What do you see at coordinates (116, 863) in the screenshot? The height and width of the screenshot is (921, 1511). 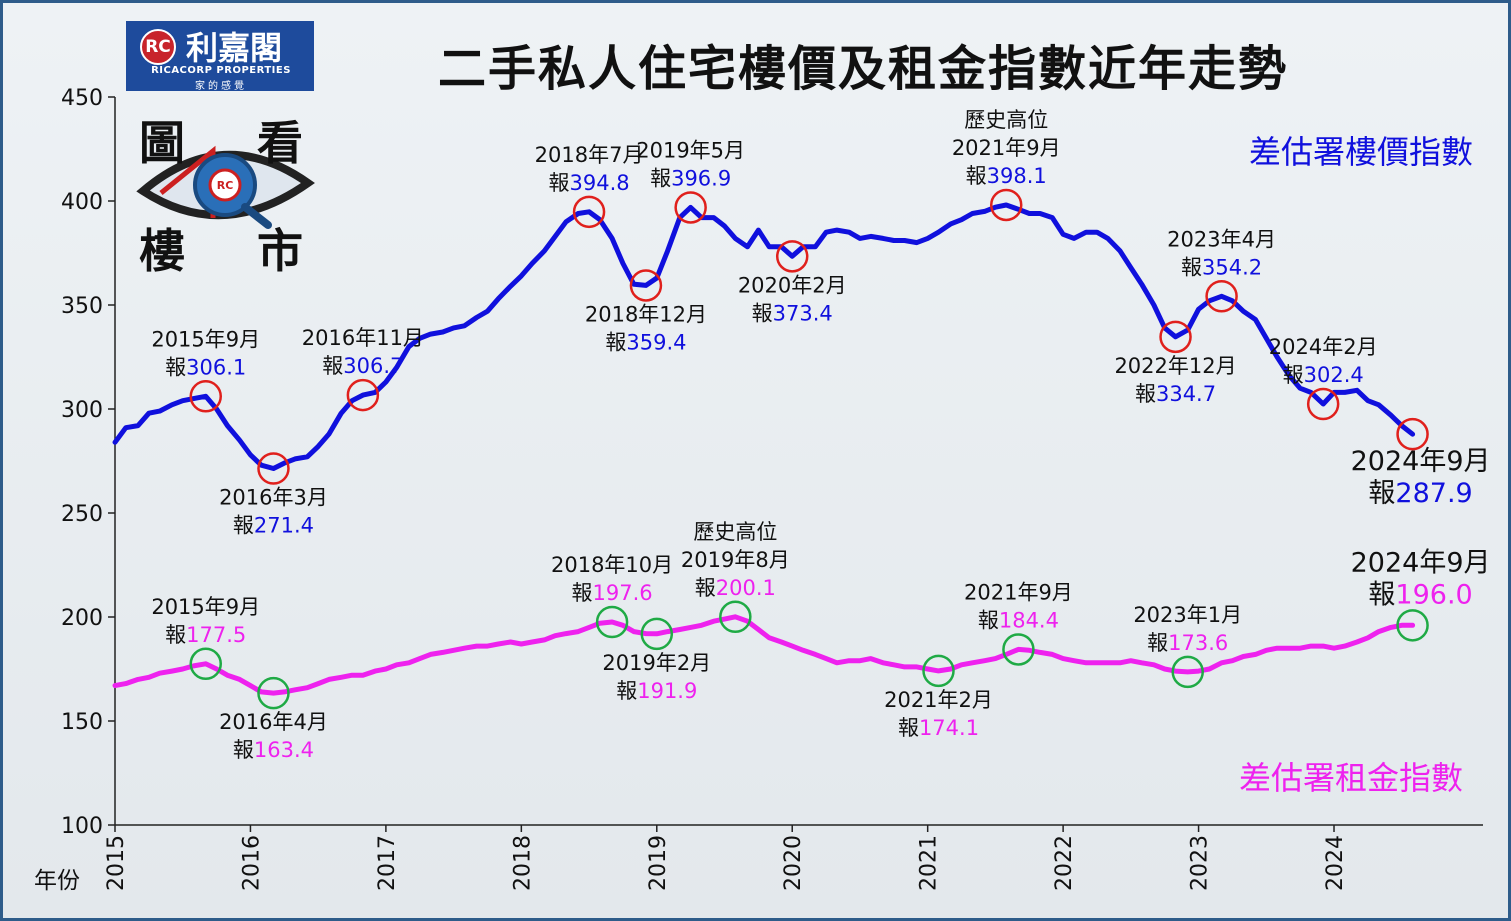 I see `x-tick-label: 2015` at bounding box center [116, 863].